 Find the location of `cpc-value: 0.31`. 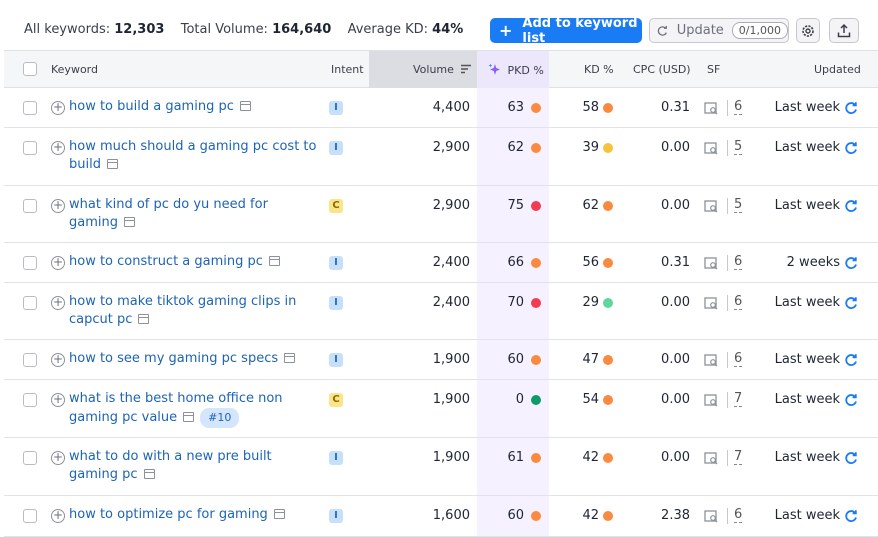

cpc-value: 0.31 is located at coordinates (675, 262).